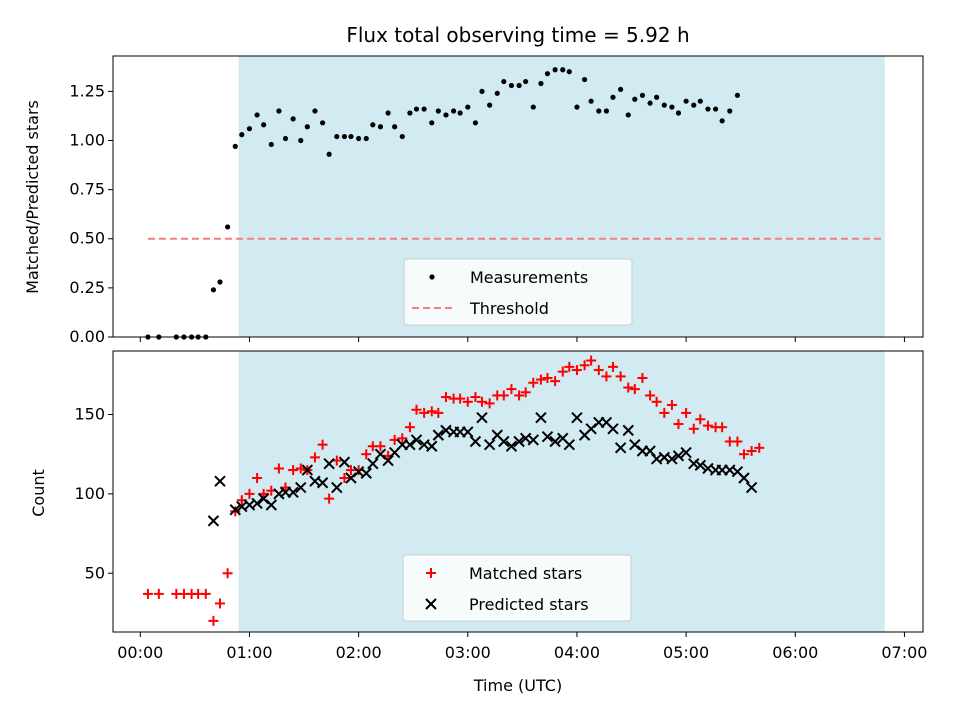  Describe the element at coordinates (468, 652) in the screenshot. I see `x-tick-label: 03:00` at that location.